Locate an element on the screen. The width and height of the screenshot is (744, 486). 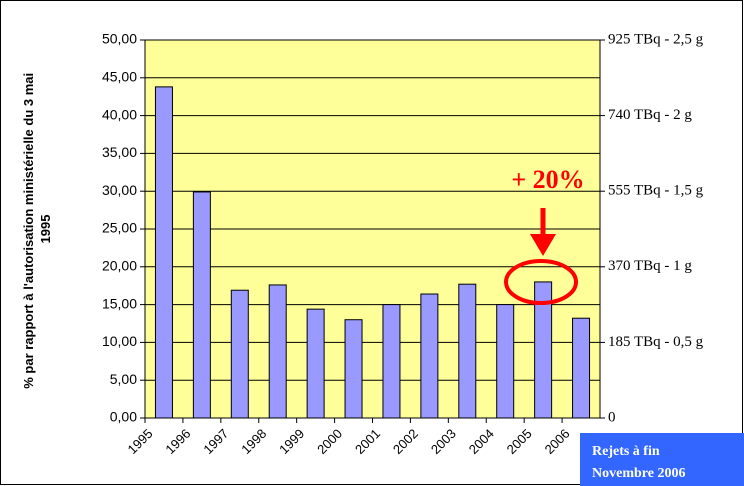
y-tick-label: 20,00 is located at coordinates (119, 266).